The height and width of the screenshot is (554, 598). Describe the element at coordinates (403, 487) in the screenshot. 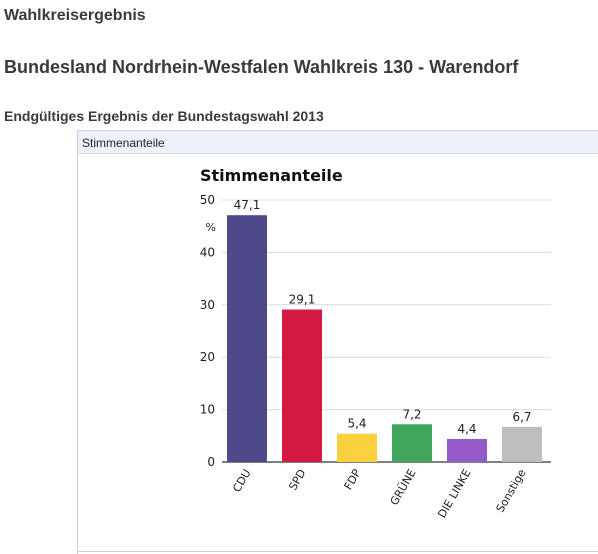

I see `category-label: GRÜNE` at that location.